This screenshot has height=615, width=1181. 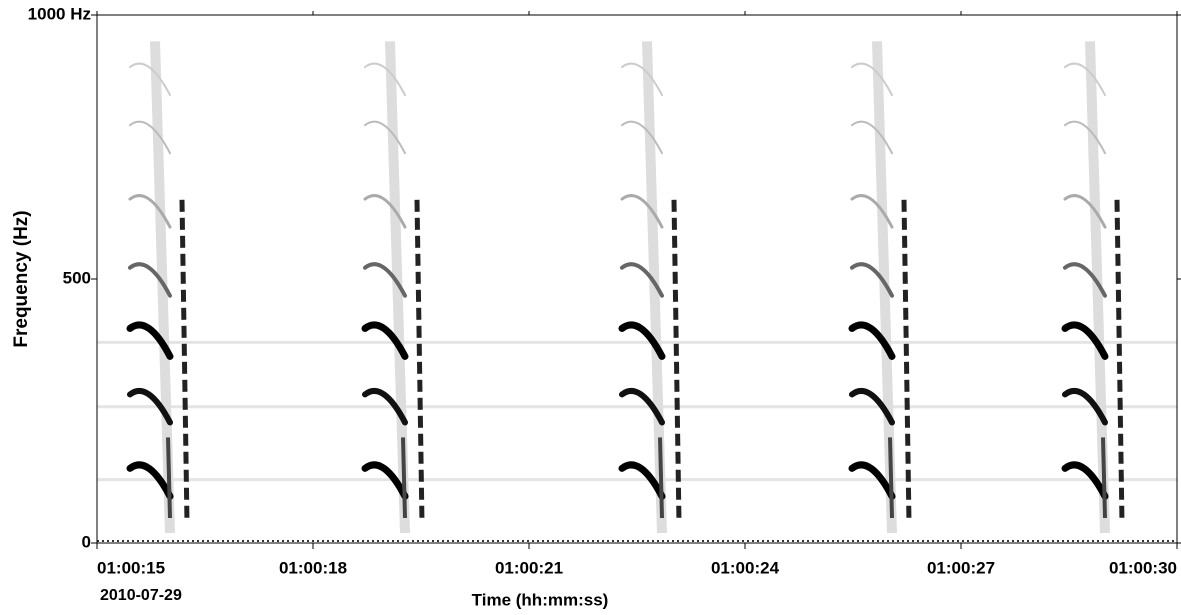 What do you see at coordinates (131, 567) in the screenshot?
I see `x-tick-label: 01:00:15` at bounding box center [131, 567].